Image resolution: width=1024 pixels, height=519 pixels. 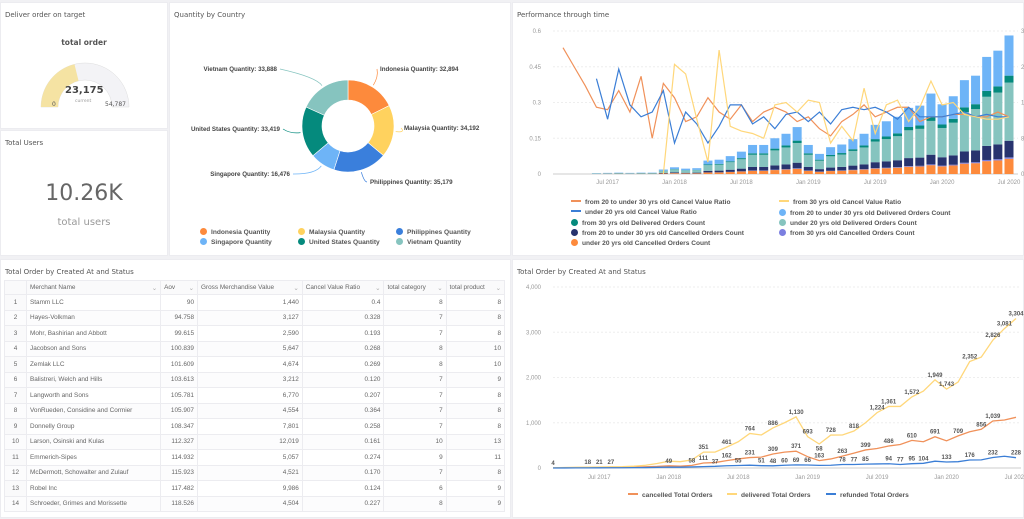 I want to click on table-cell: 0.4, so click(x=343, y=303).